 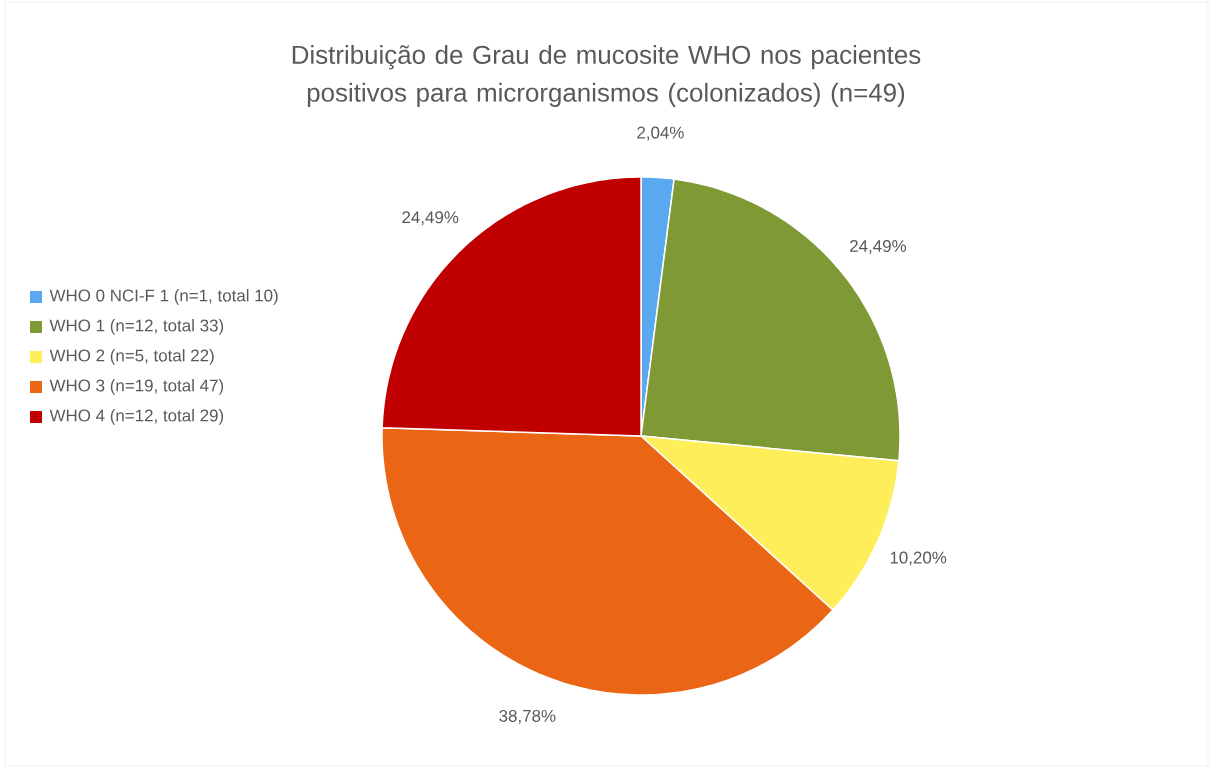 I want to click on legend-label: WHO 0 NCI-F 1 (n=1, total 10), so click(x=163, y=297).